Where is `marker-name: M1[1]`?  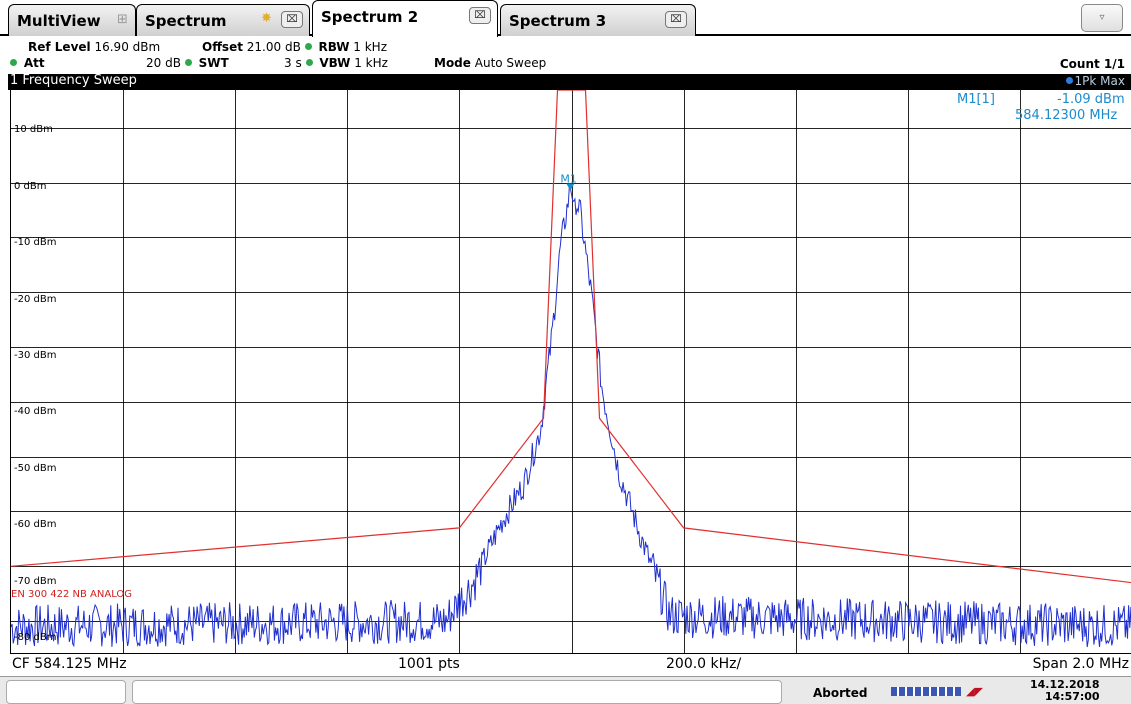 marker-name: M1[1] is located at coordinates (976, 99).